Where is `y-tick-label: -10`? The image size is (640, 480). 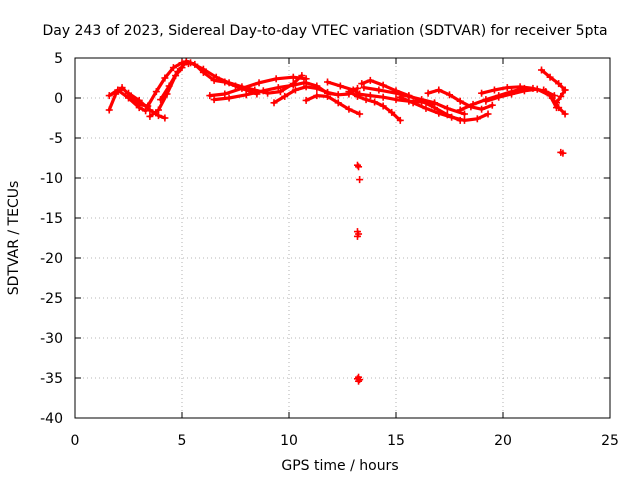 y-tick-label: -10 is located at coordinates (51, 179).